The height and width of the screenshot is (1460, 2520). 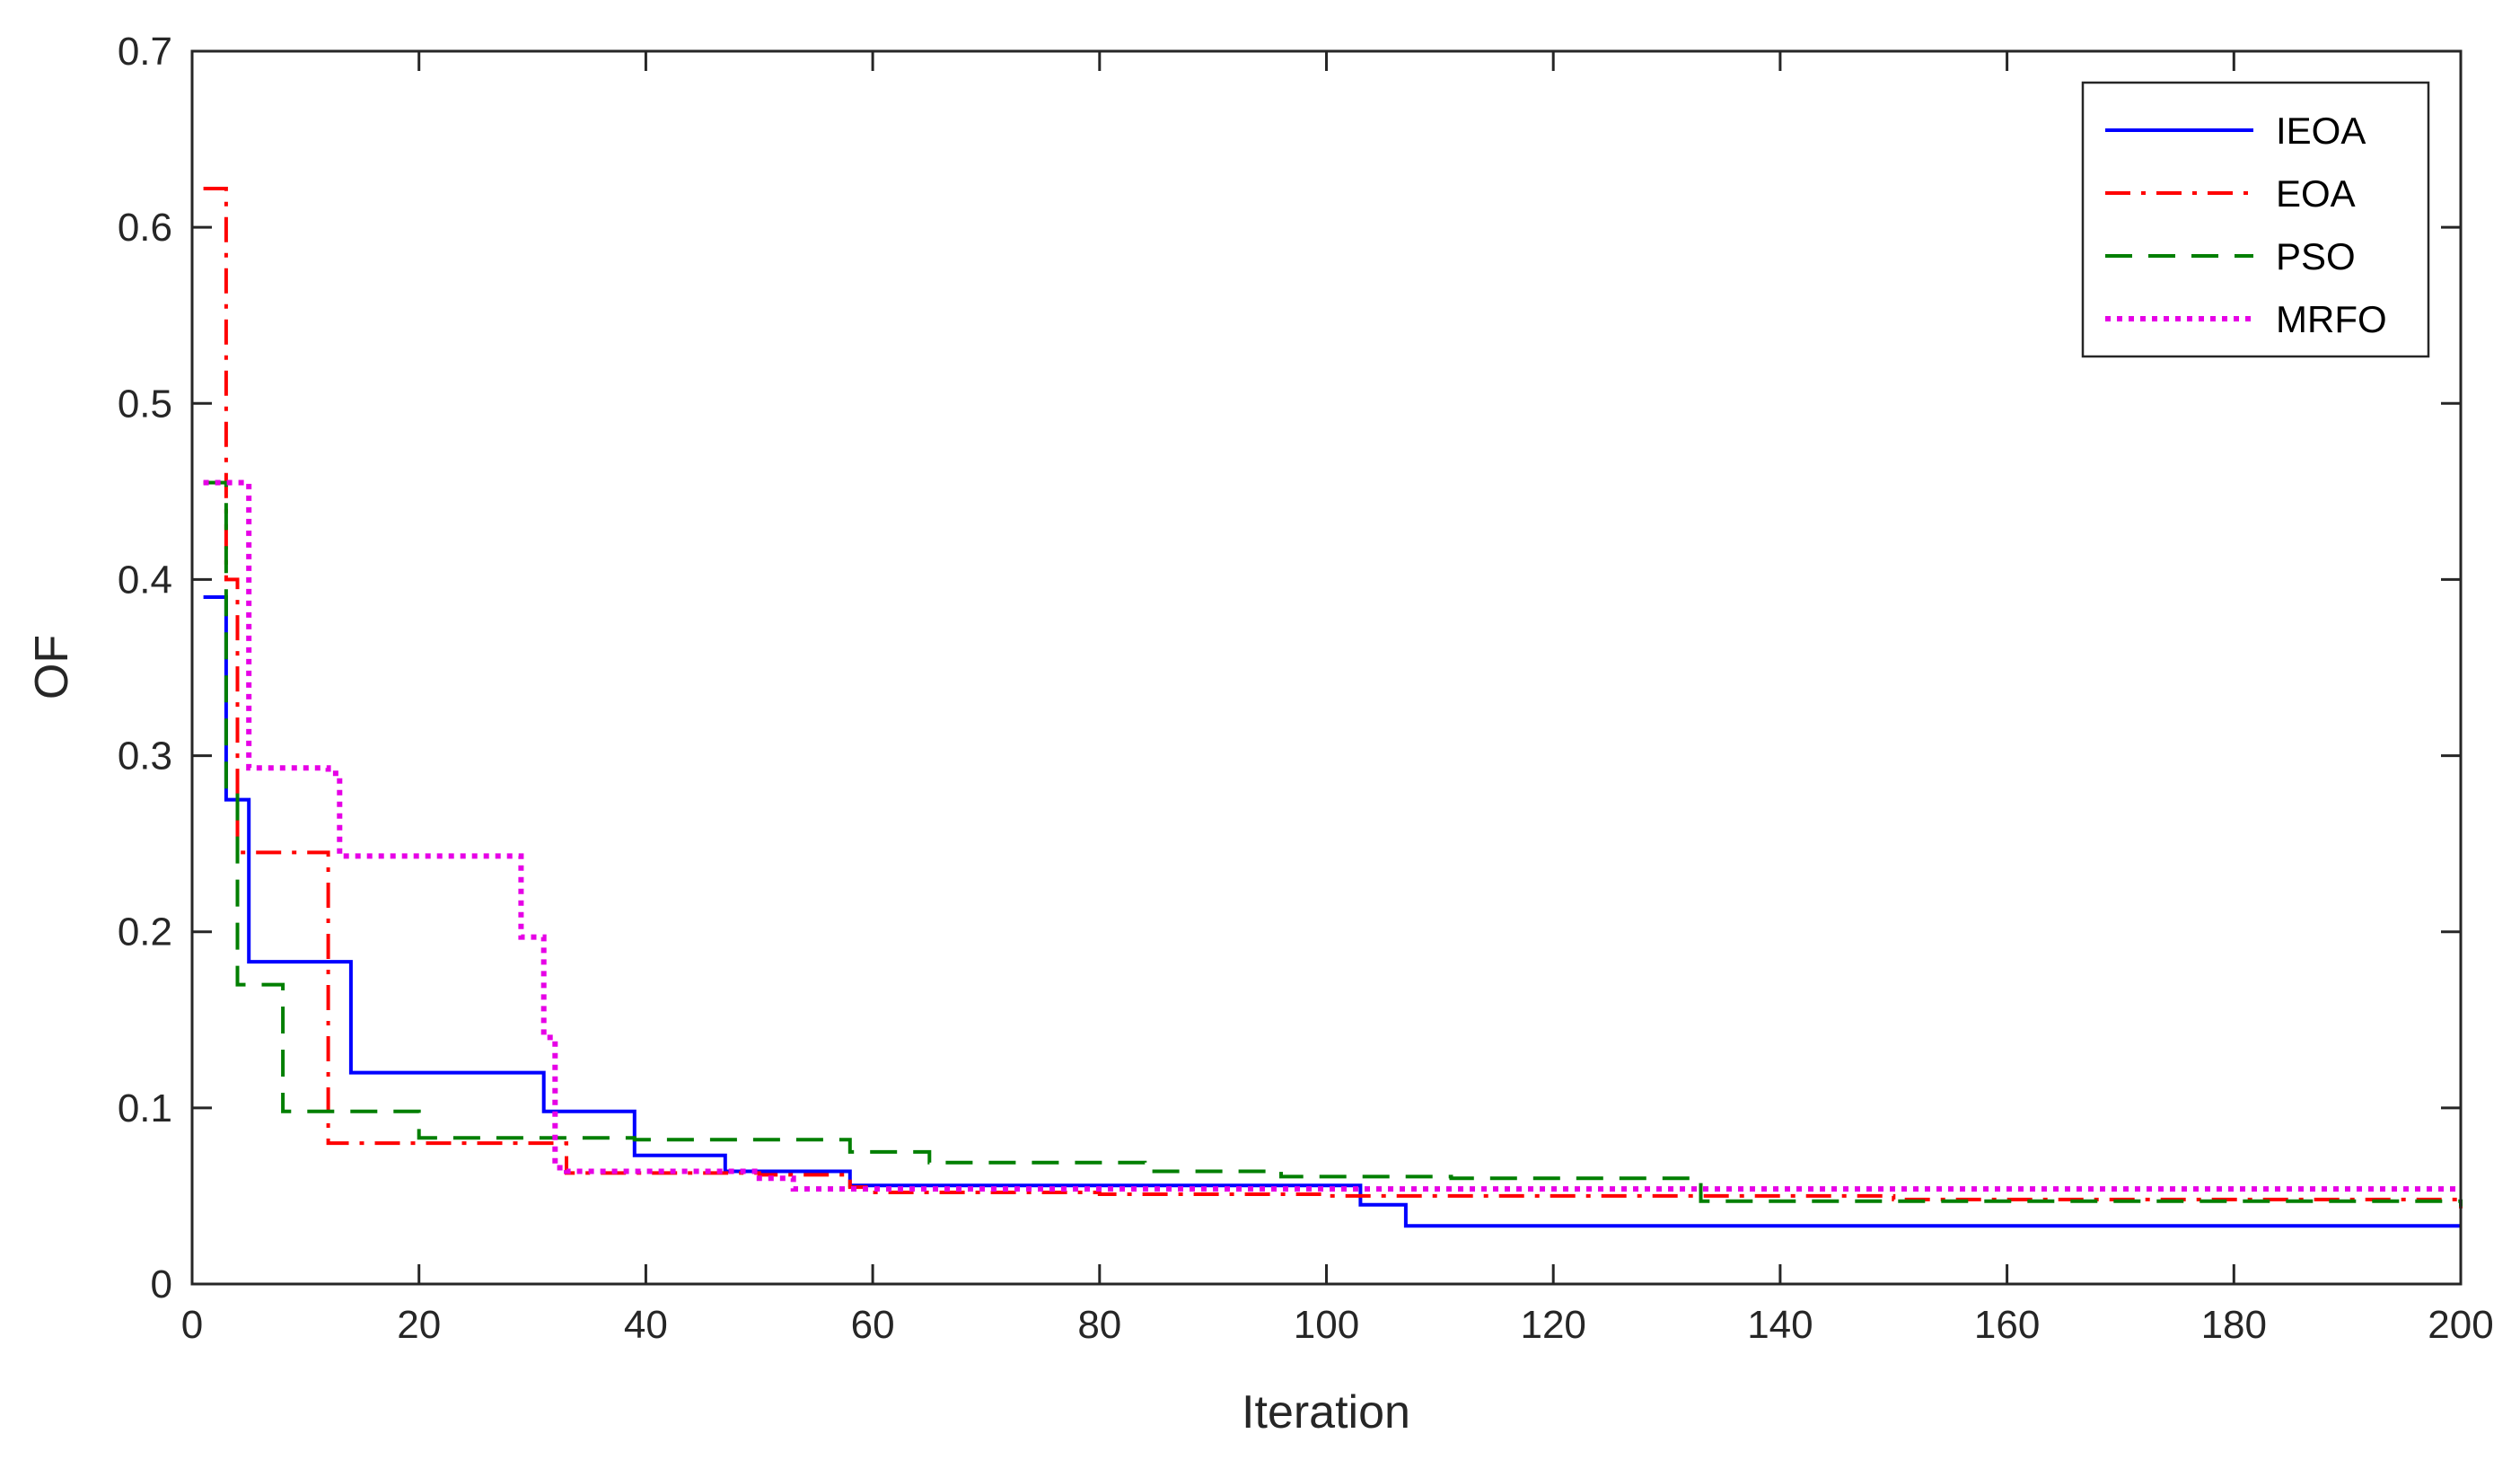 I want to click on y-tick-label: 0.5, so click(x=145, y=404).